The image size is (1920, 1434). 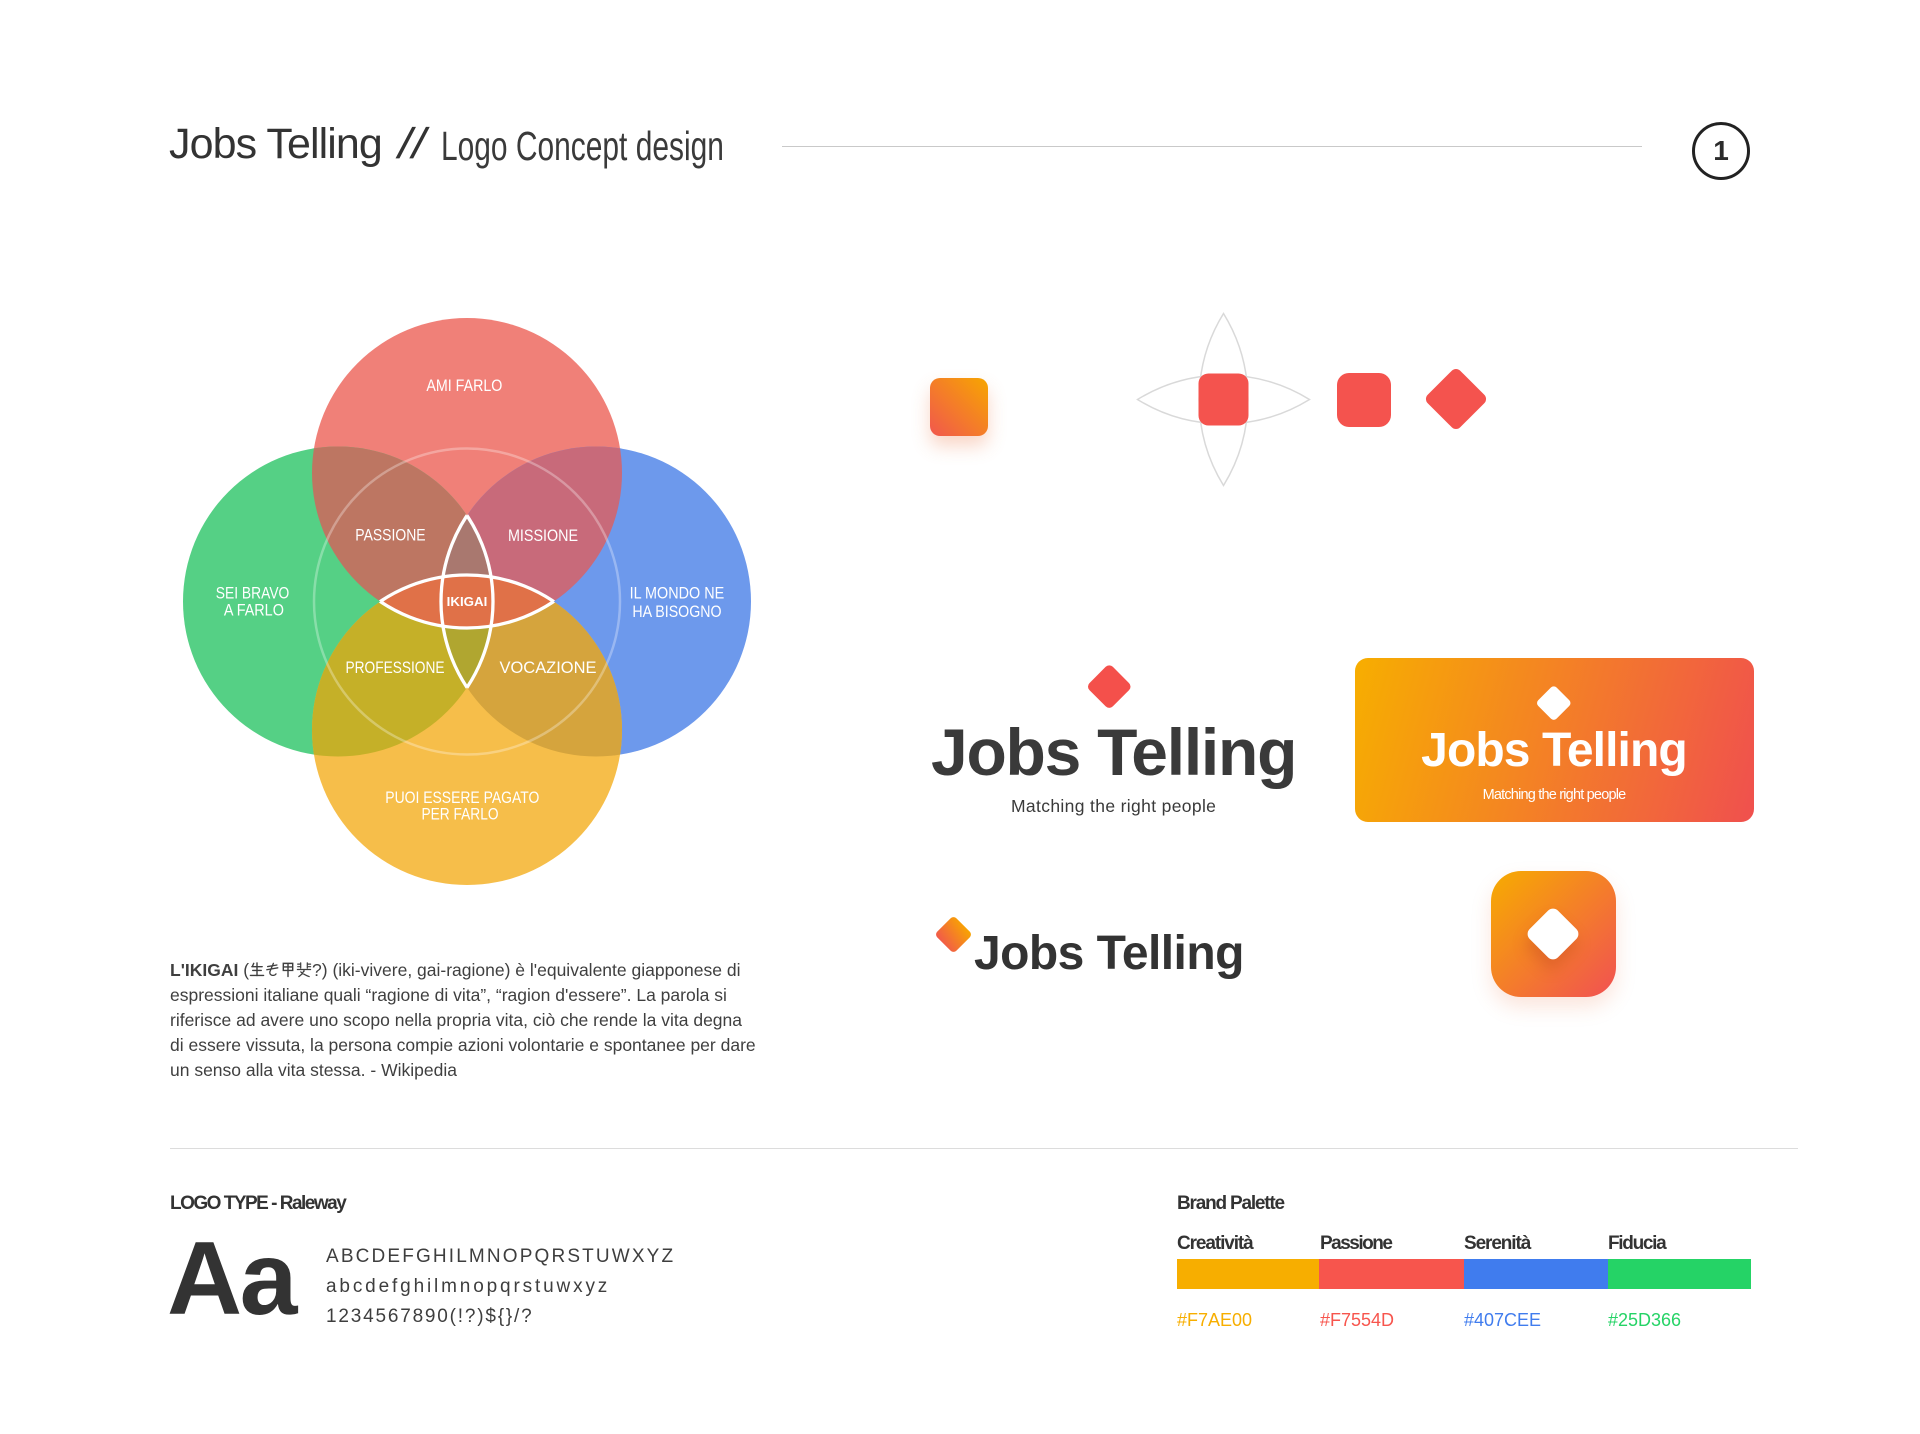 I want to click on svg-text: PROFESSIONE, so click(x=395, y=667).